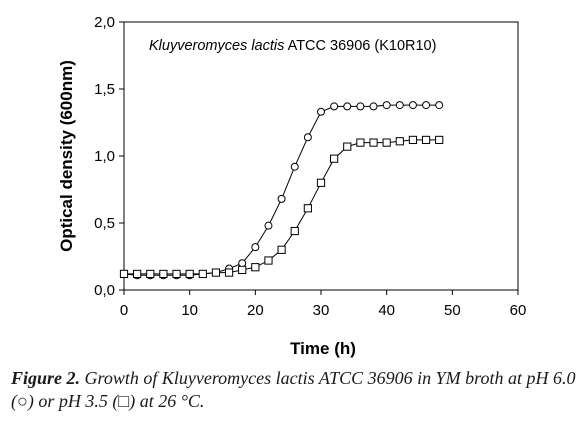 Image resolution: width=580 pixels, height=436 pixels. I want to click on y-axis-title: Optical density (600nm), so click(66, 156).